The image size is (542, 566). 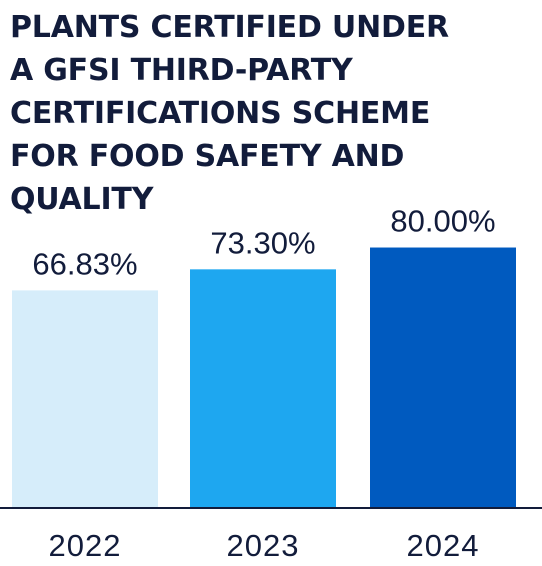 What do you see at coordinates (85, 545) in the screenshot?
I see `category-label-2022: 2022` at bounding box center [85, 545].